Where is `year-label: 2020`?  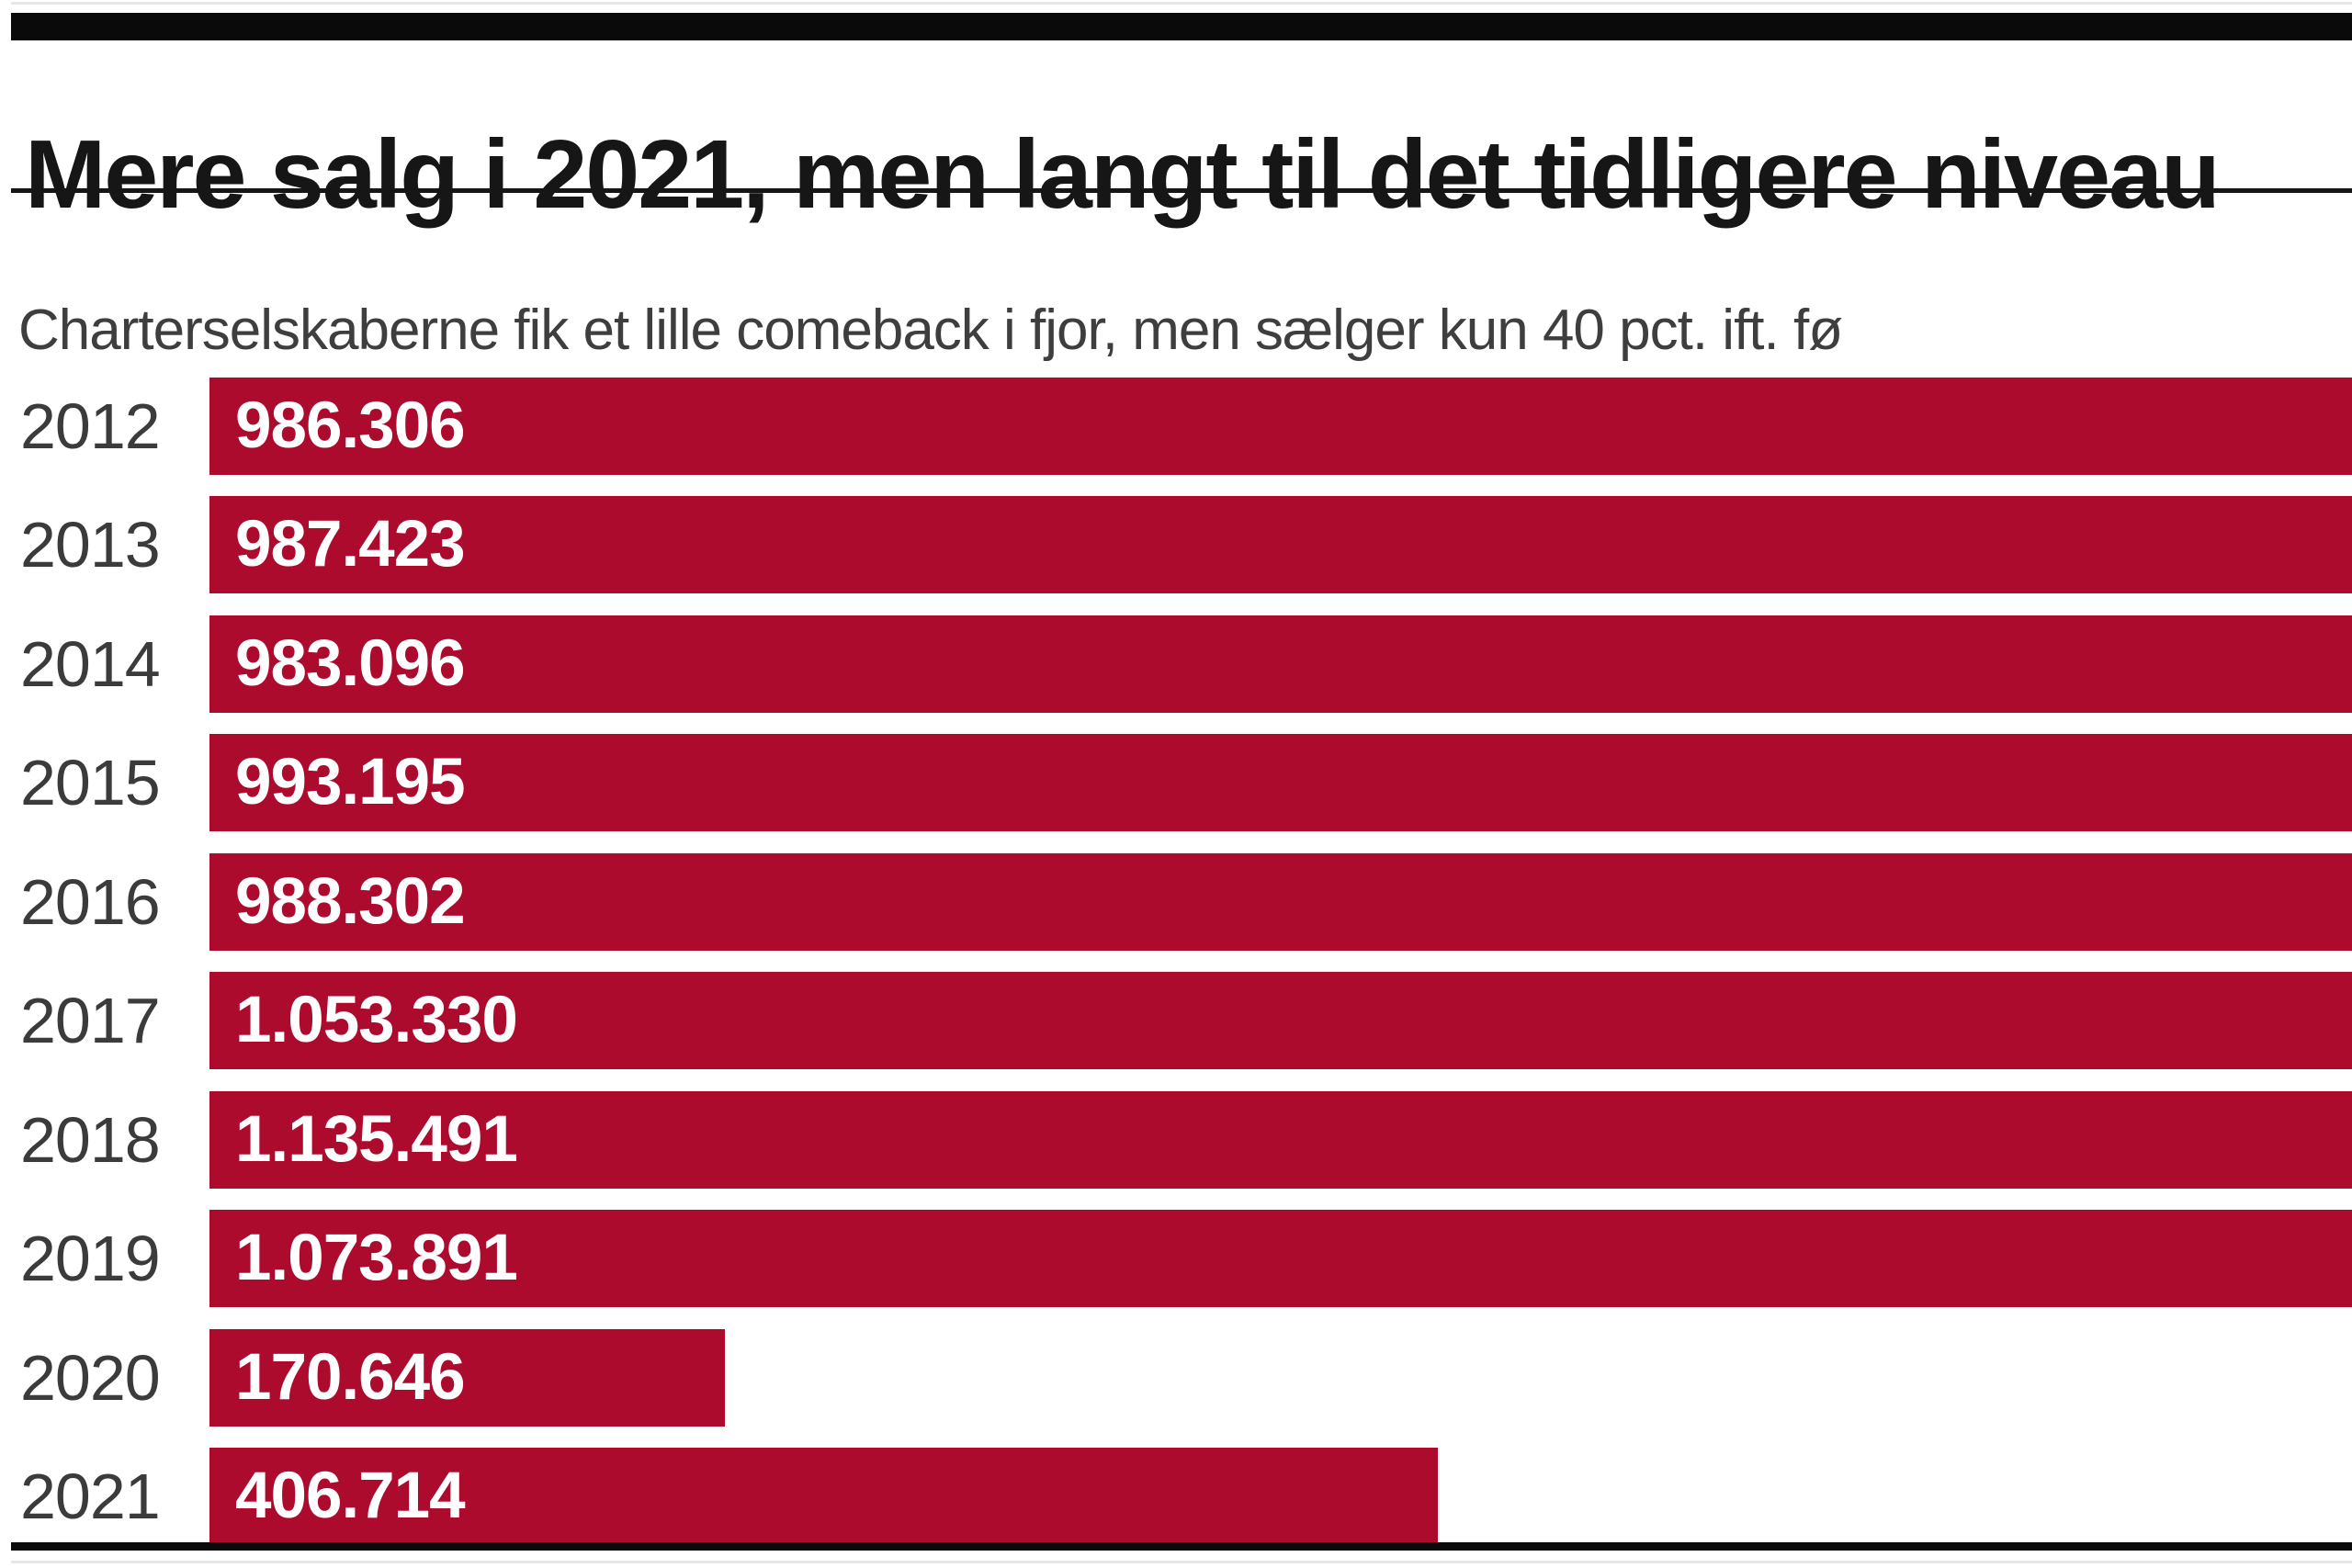 year-label: 2020 is located at coordinates (91, 1378).